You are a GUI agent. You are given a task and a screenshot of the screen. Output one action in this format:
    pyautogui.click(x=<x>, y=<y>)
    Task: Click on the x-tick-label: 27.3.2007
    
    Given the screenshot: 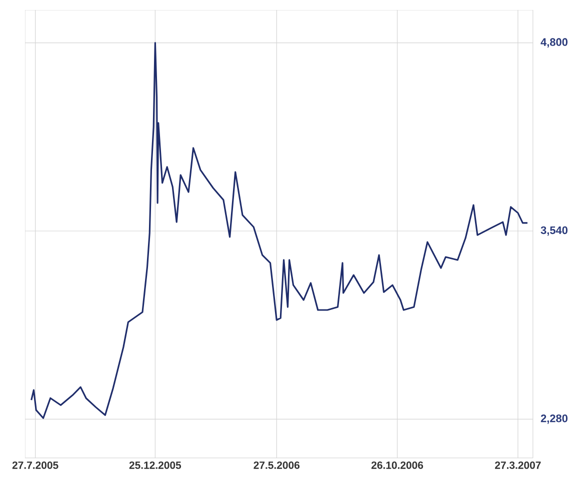 What is the action you would take?
    pyautogui.click(x=518, y=465)
    